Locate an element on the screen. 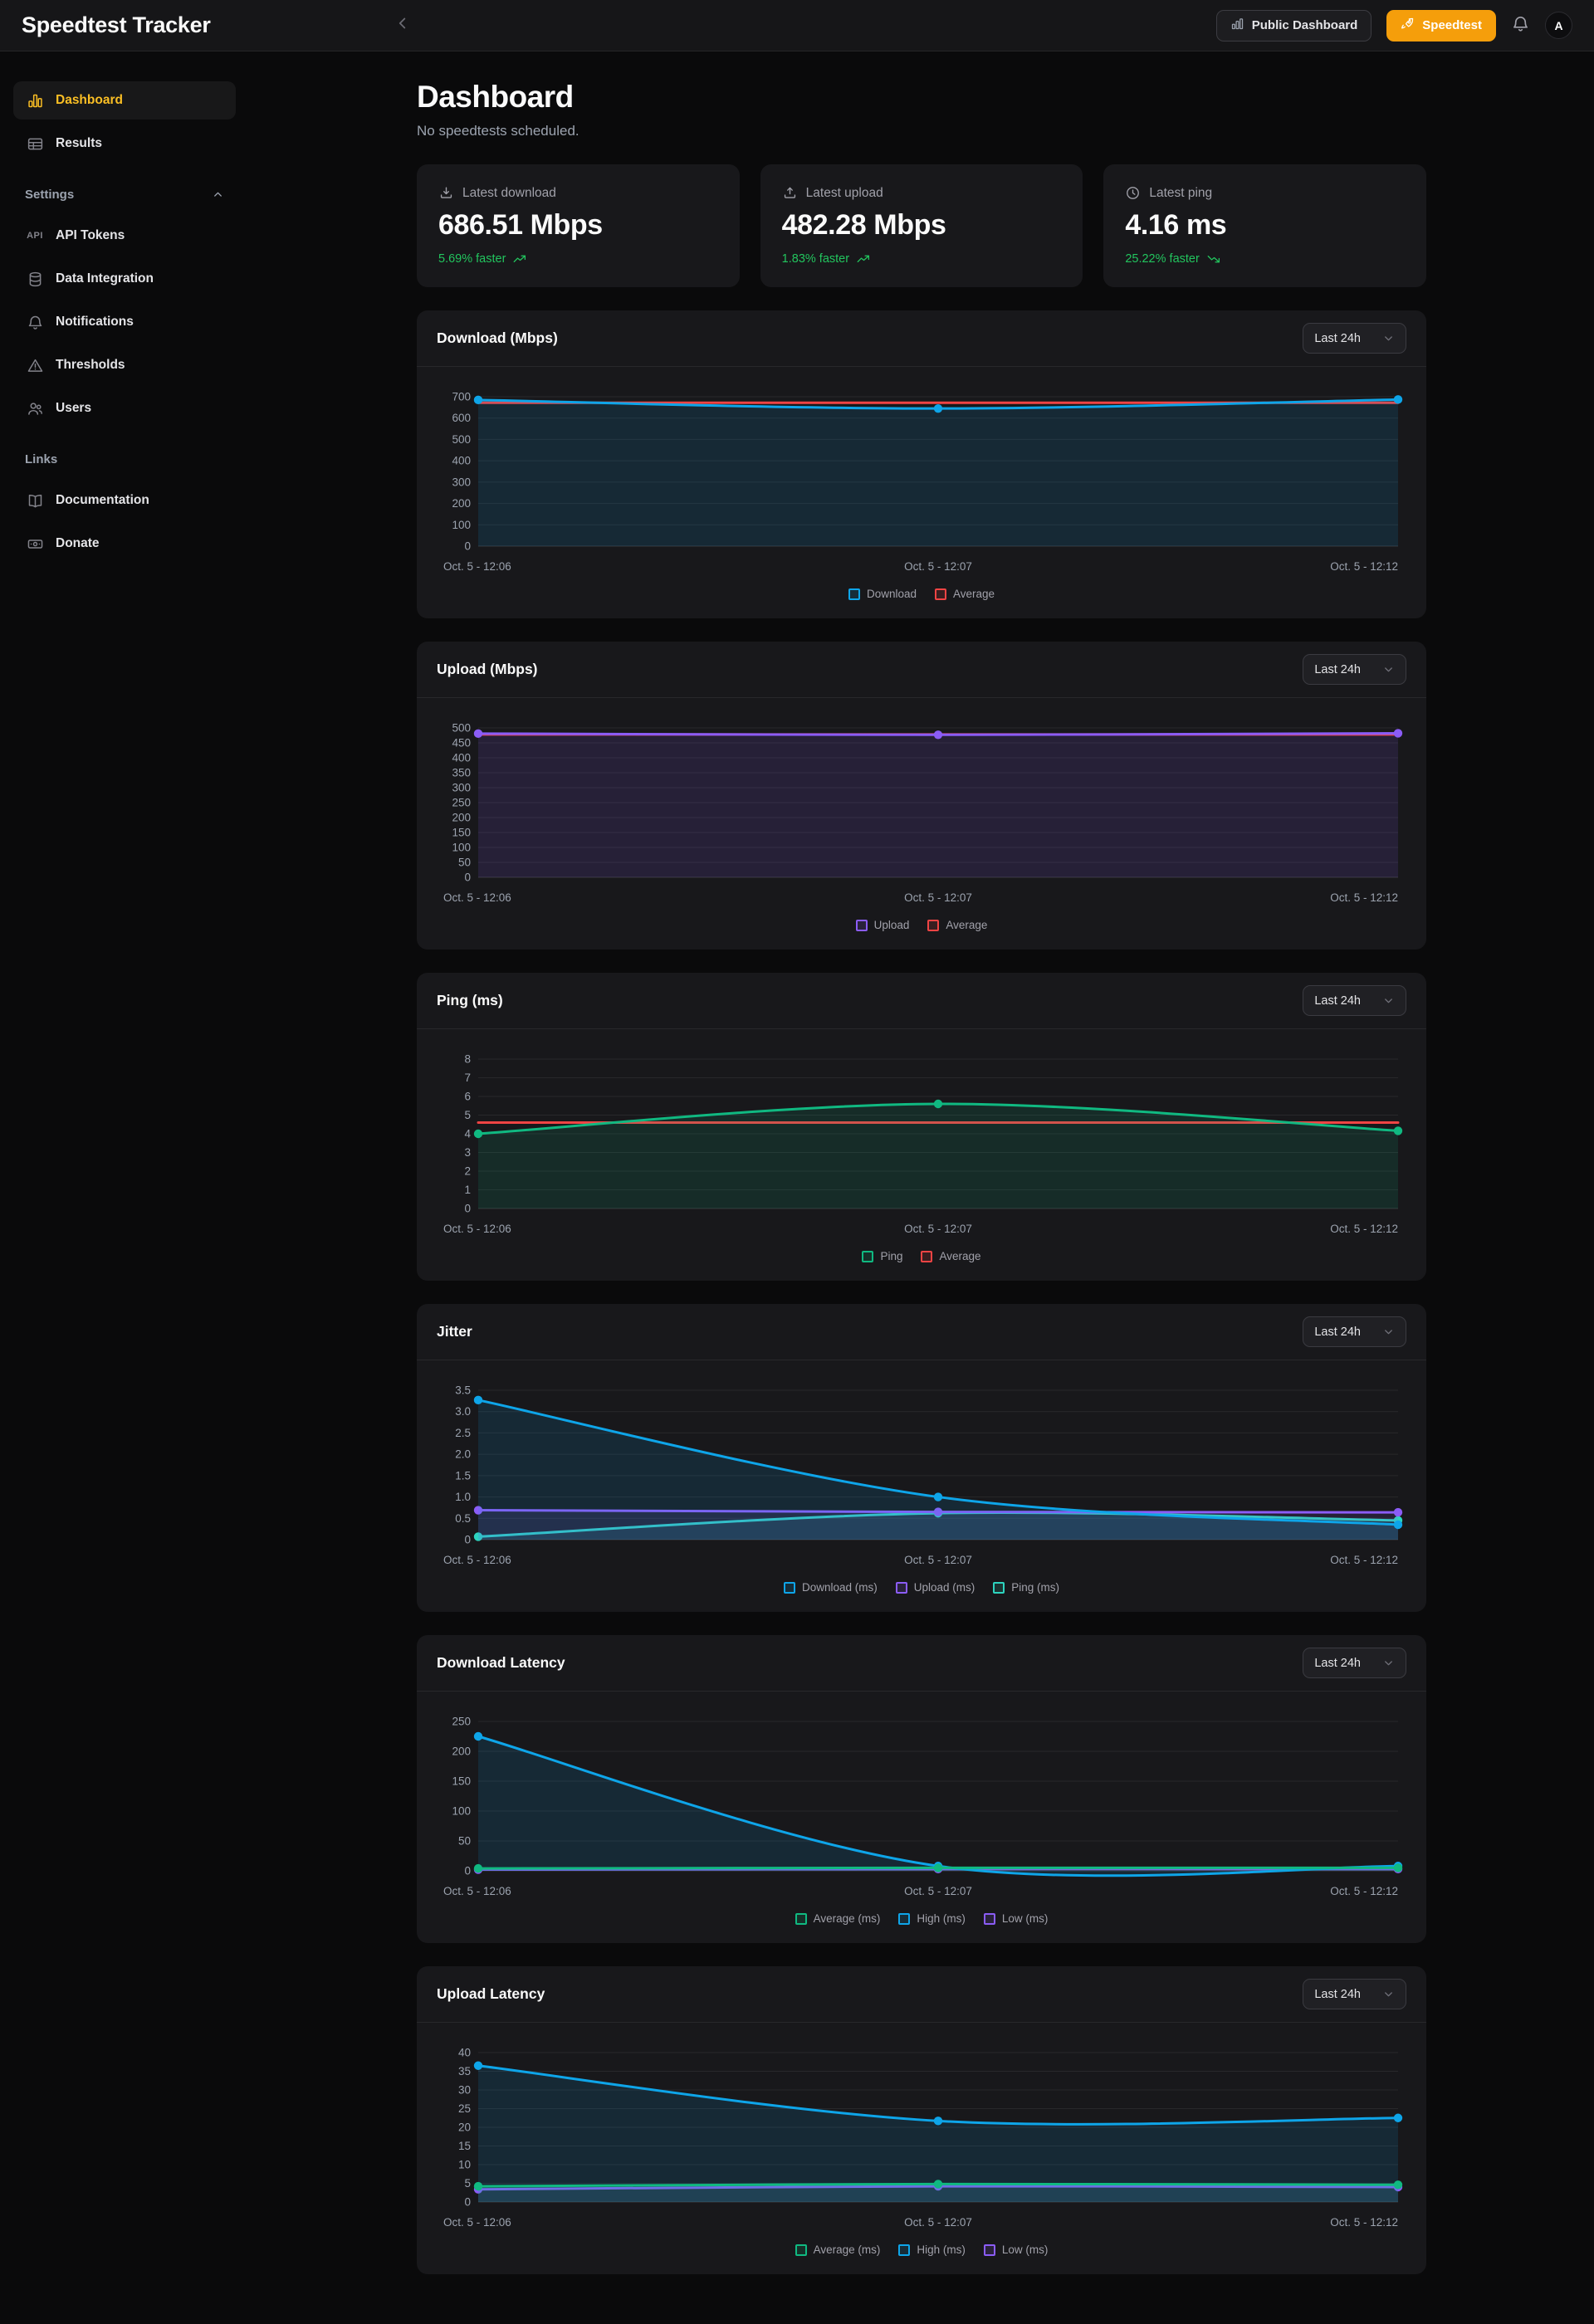 Image resolution: width=1594 pixels, height=2324 pixels. database-icon is located at coordinates (35, 280).